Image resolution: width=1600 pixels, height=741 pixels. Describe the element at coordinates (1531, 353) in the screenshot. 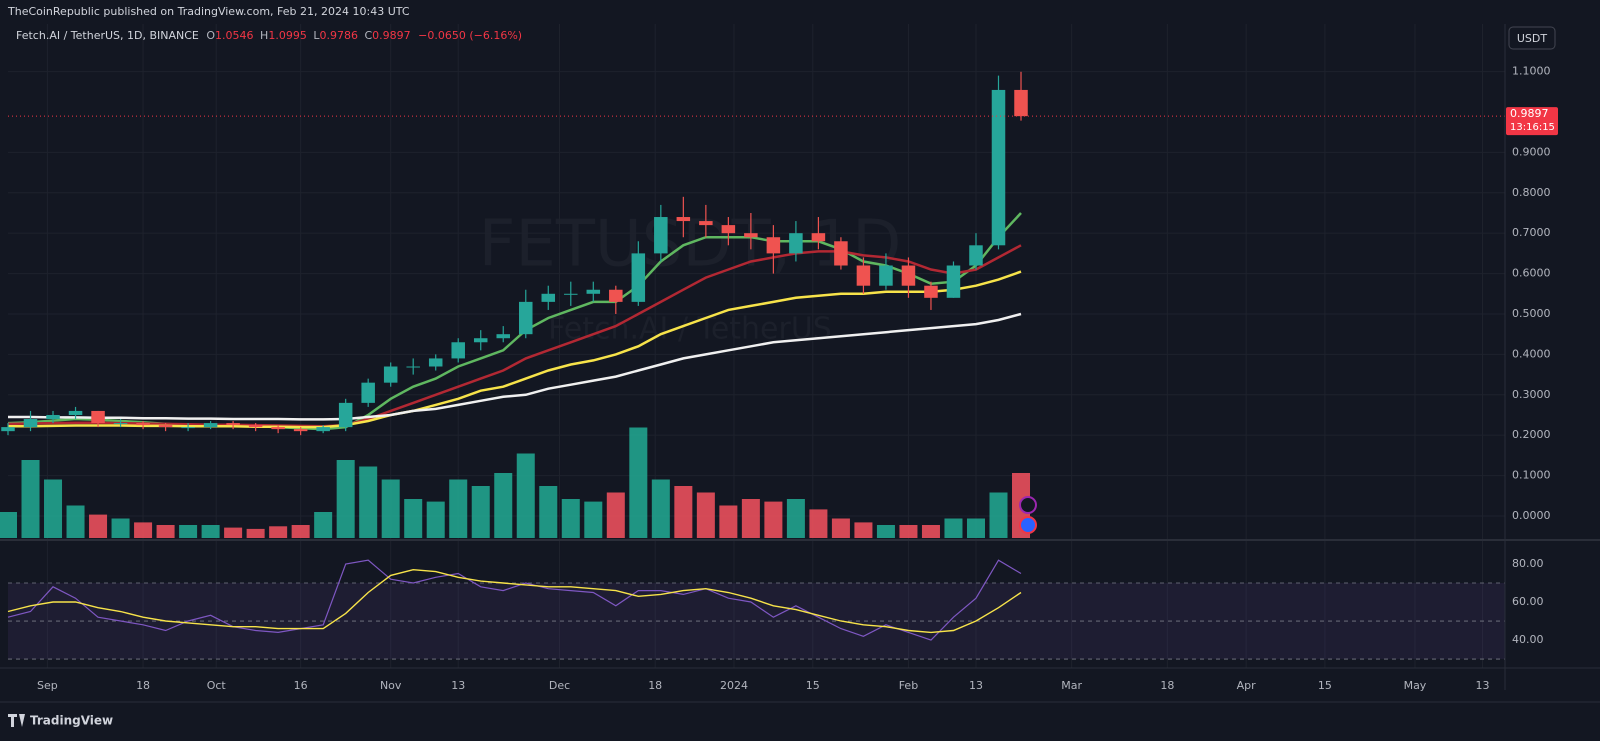

I see `y-tick-label: 0.4000` at that location.